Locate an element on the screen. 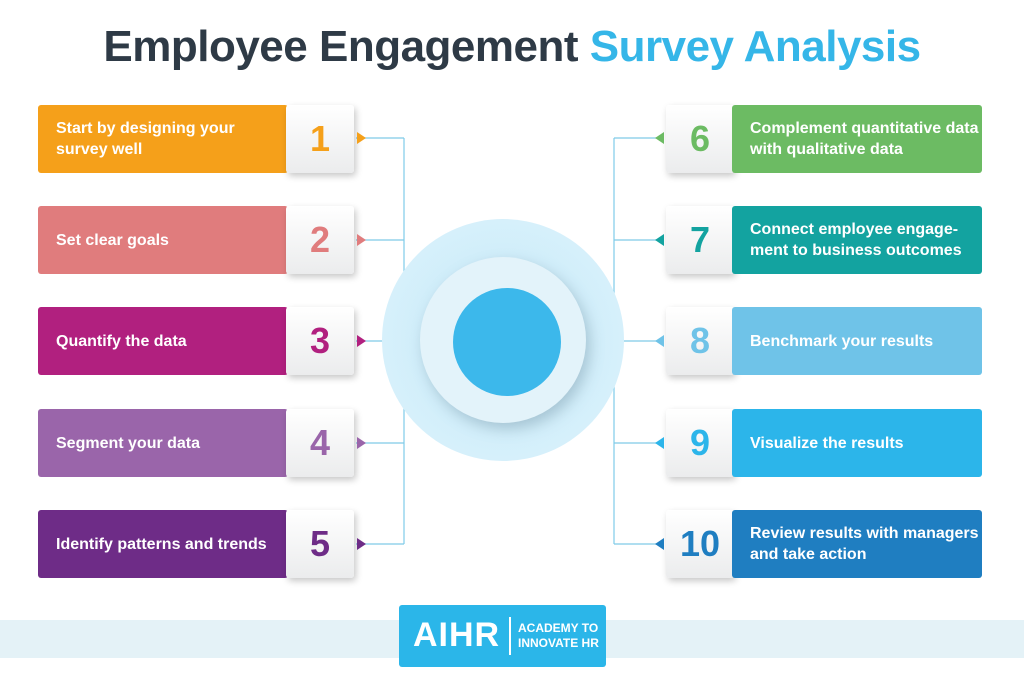 The image size is (1024, 680). logo-divider is located at coordinates (510, 636).